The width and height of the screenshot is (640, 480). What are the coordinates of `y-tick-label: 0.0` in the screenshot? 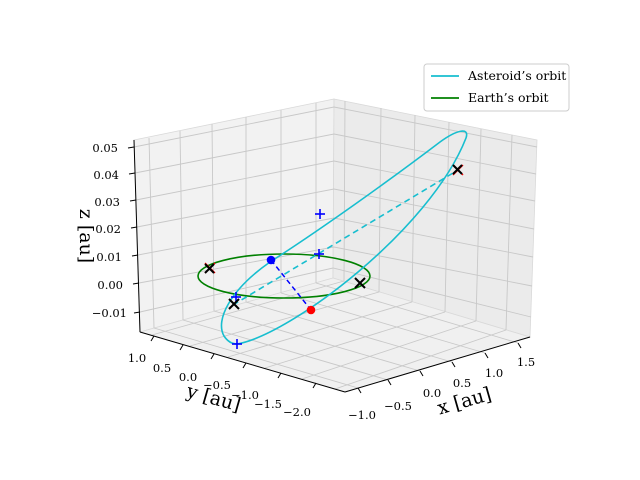 It's located at (188, 377).